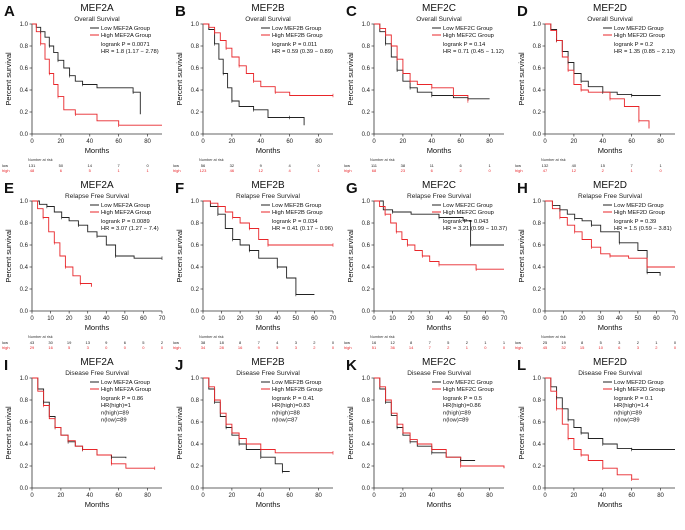 The height and width of the screenshot is (530, 685). Describe the element at coordinates (97, 185) in the screenshot. I see `panel-title: MEF2A` at that location.